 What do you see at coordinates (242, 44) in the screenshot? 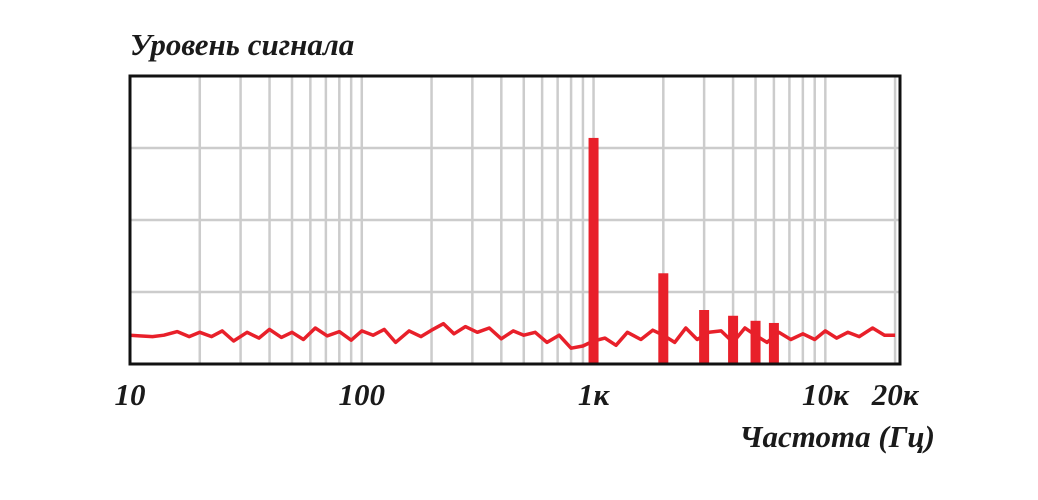
I see `chart-title: Уровень сигнала` at bounding box center [242, 44].